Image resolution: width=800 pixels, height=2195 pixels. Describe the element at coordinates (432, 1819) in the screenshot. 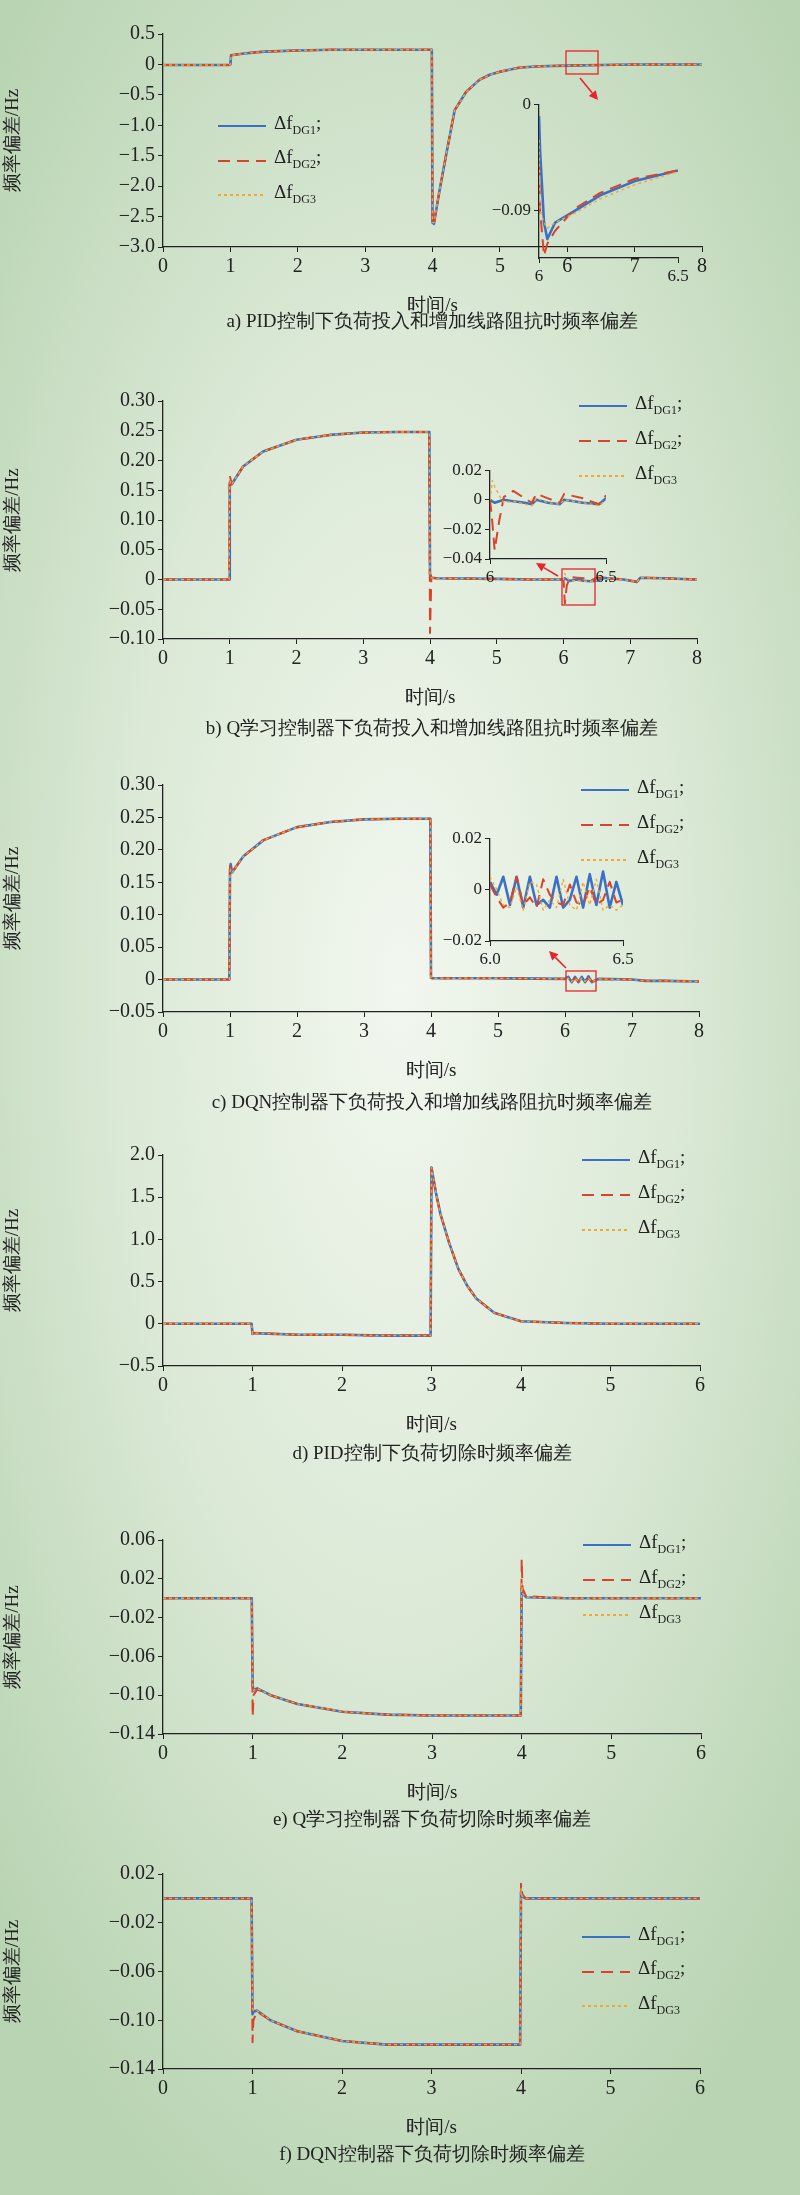

I see `text: e) Q学习控制器下负荷切除时频率偏差` at that location.